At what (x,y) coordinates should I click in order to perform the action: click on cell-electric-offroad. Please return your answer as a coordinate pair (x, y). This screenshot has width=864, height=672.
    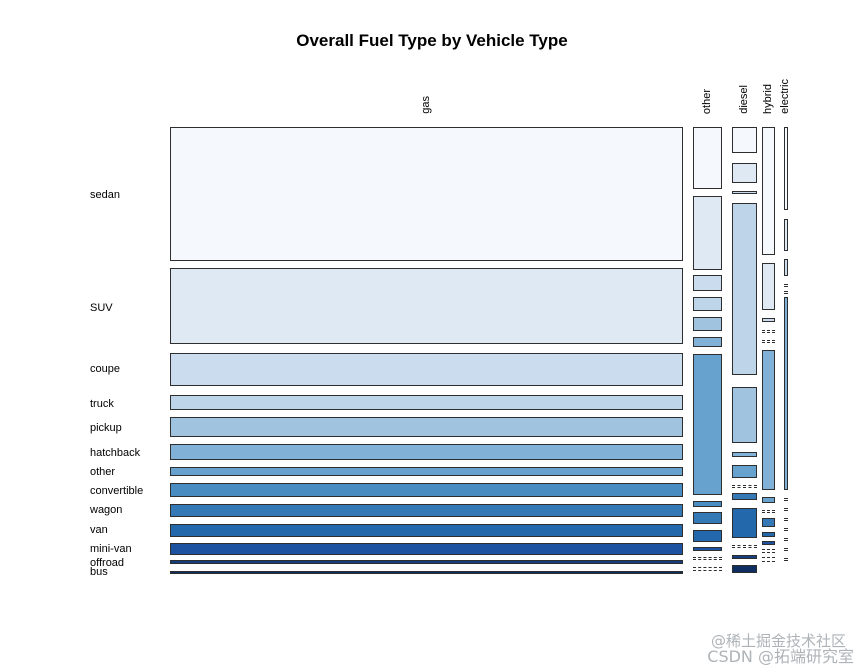
    Looking at the image, I should click on (786, 549).